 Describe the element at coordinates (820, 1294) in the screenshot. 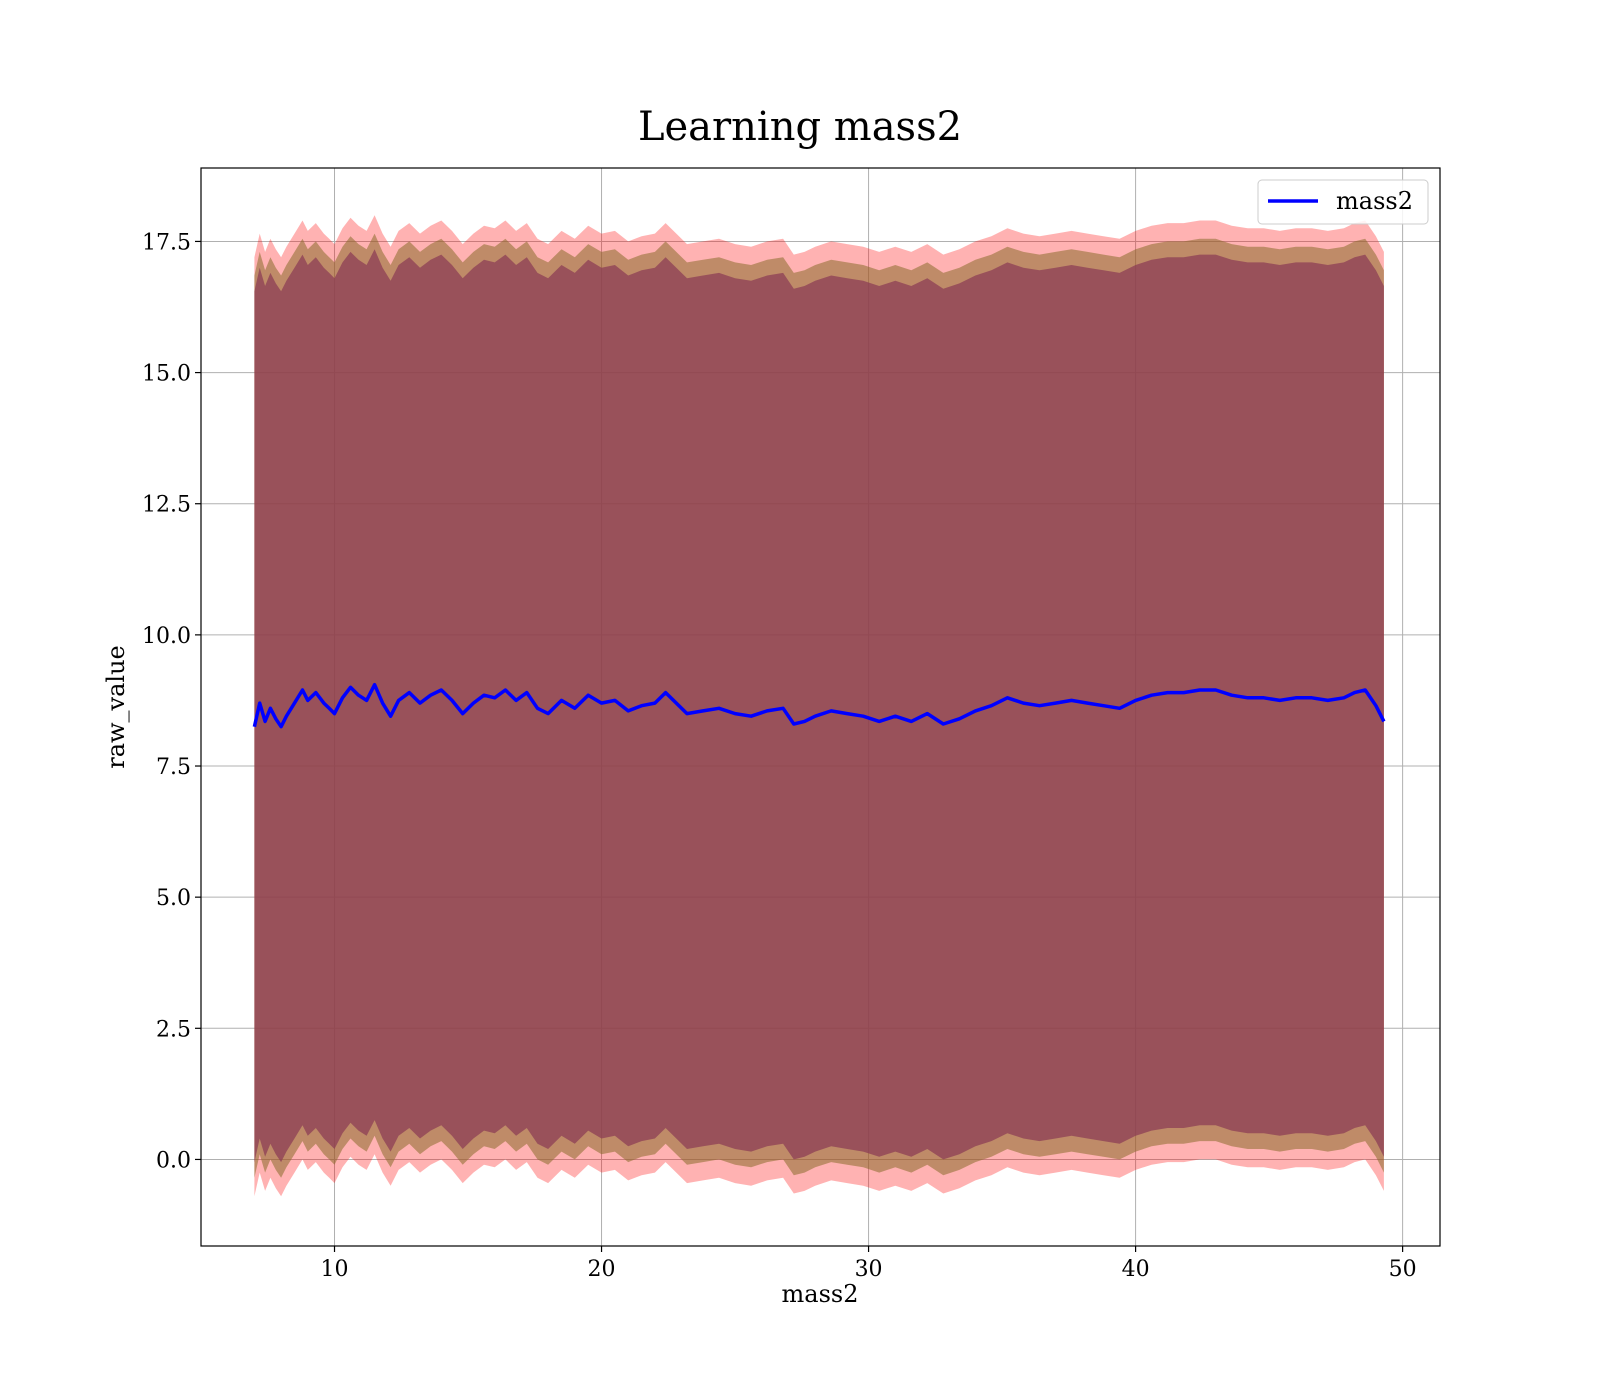

I see `x-axis-label: mass2` at that location.